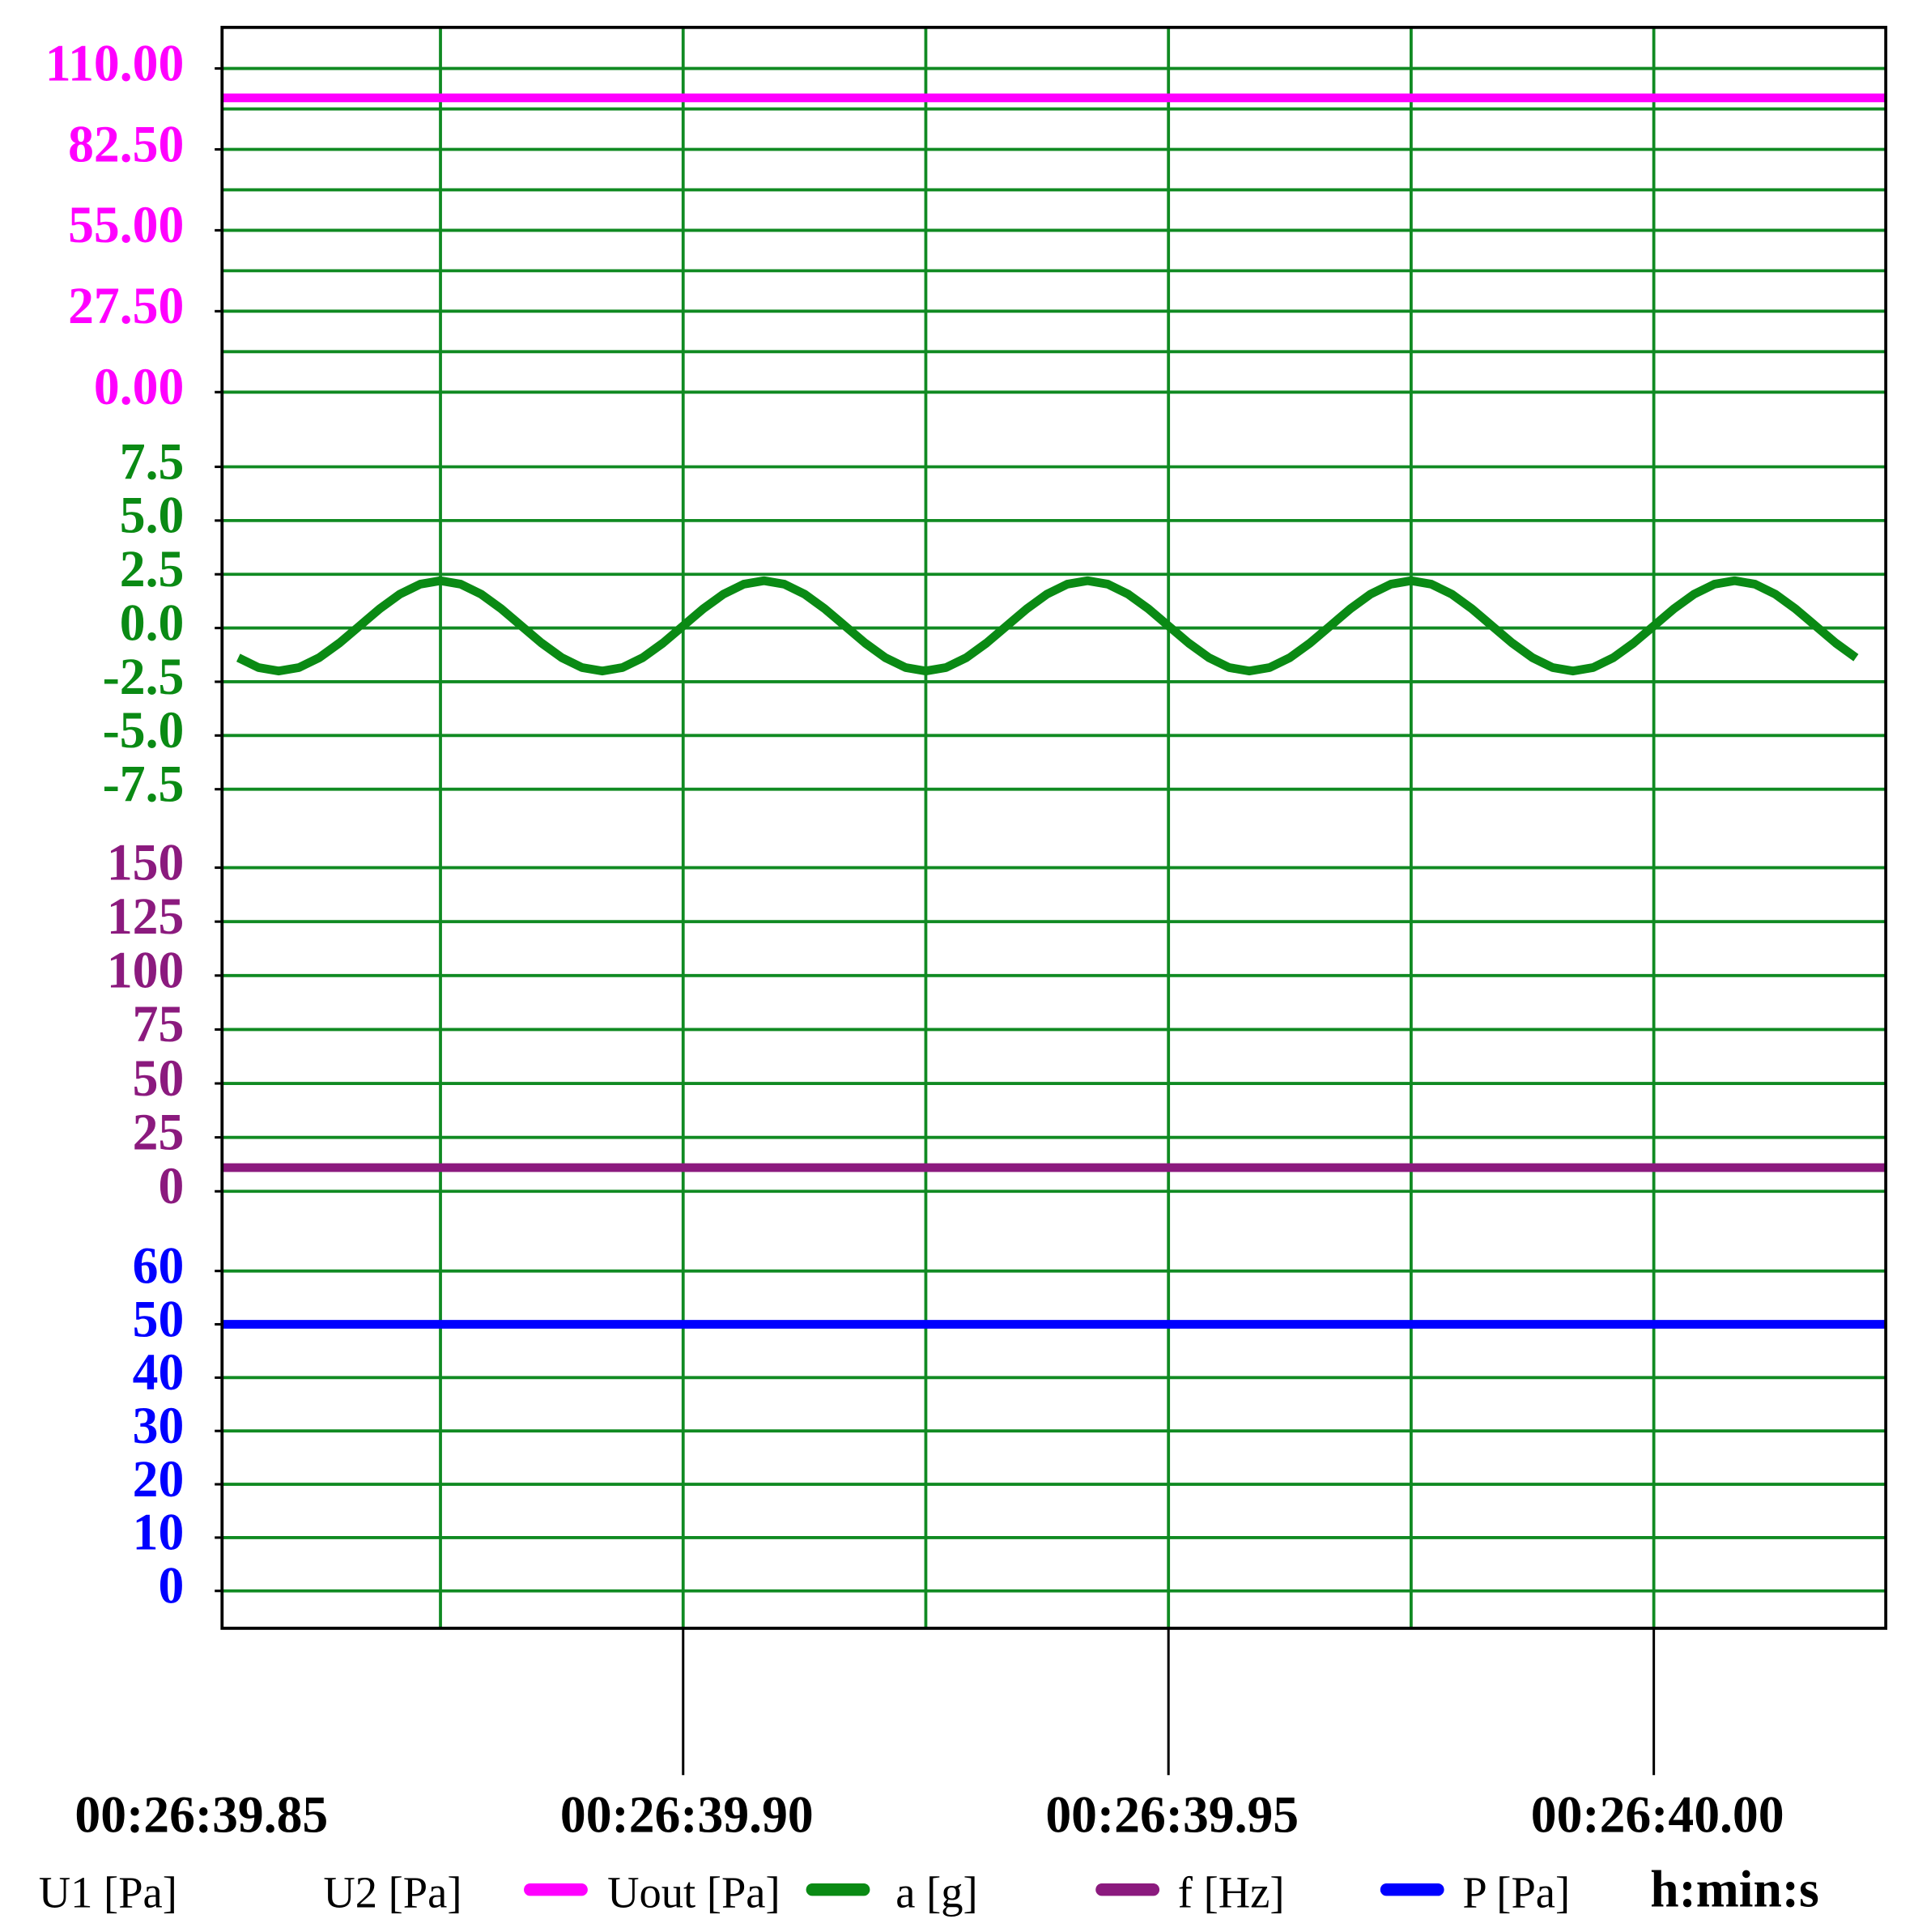 This screenshot has width=1914, height=1932. What do you see at coordinates (159, 1478) in the screenshot?
I see `y-tick-label: 20` at bounding box center [159, 1478].